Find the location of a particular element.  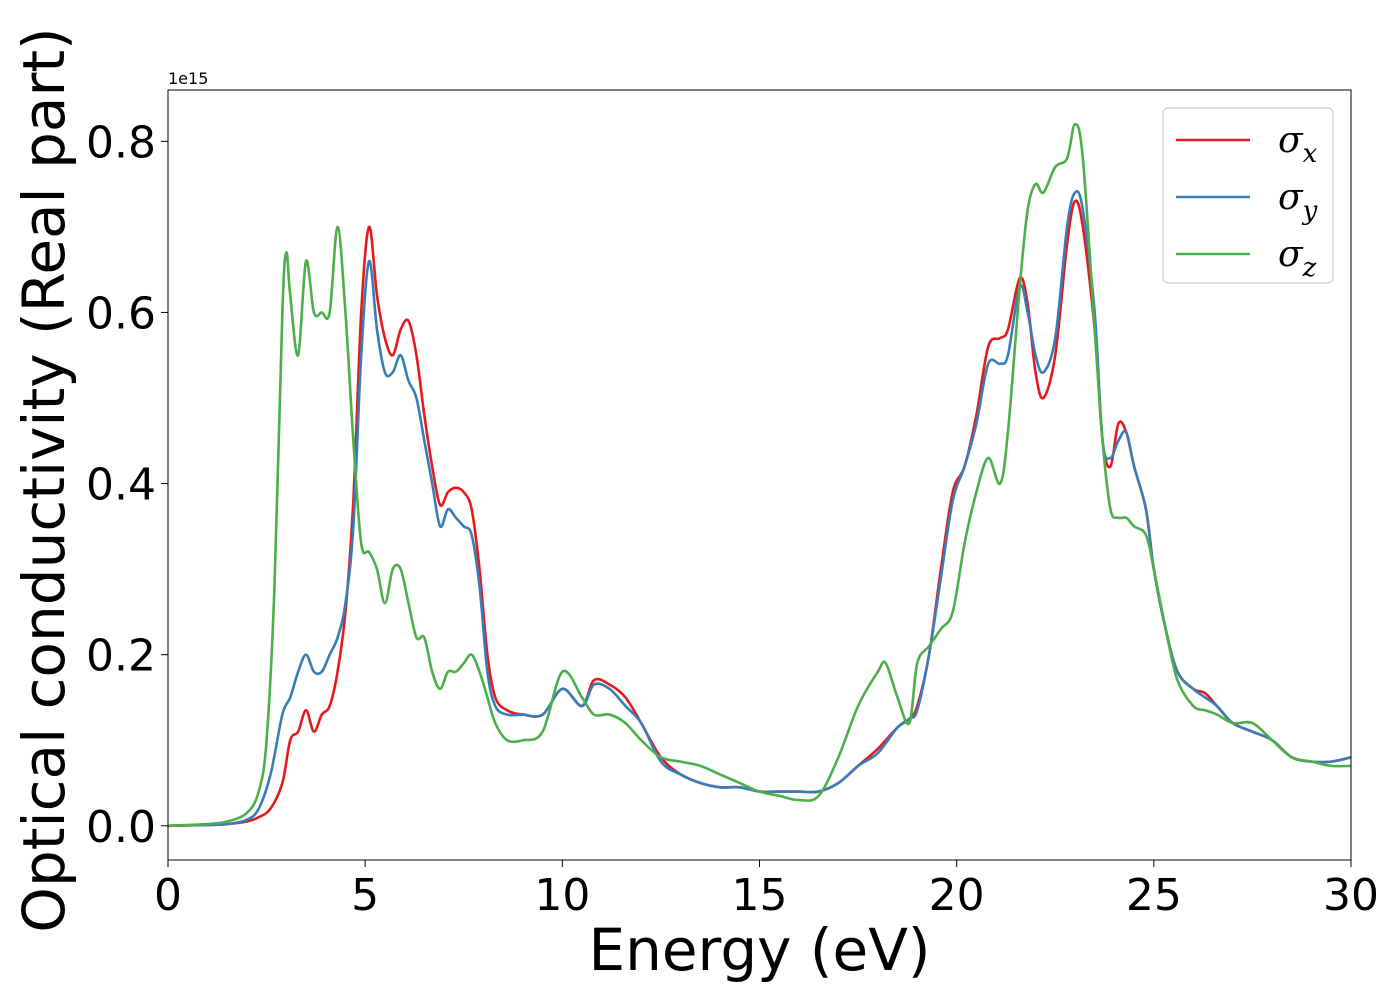

y-tick-label: 0.8 is located at coordinates (121, 142).